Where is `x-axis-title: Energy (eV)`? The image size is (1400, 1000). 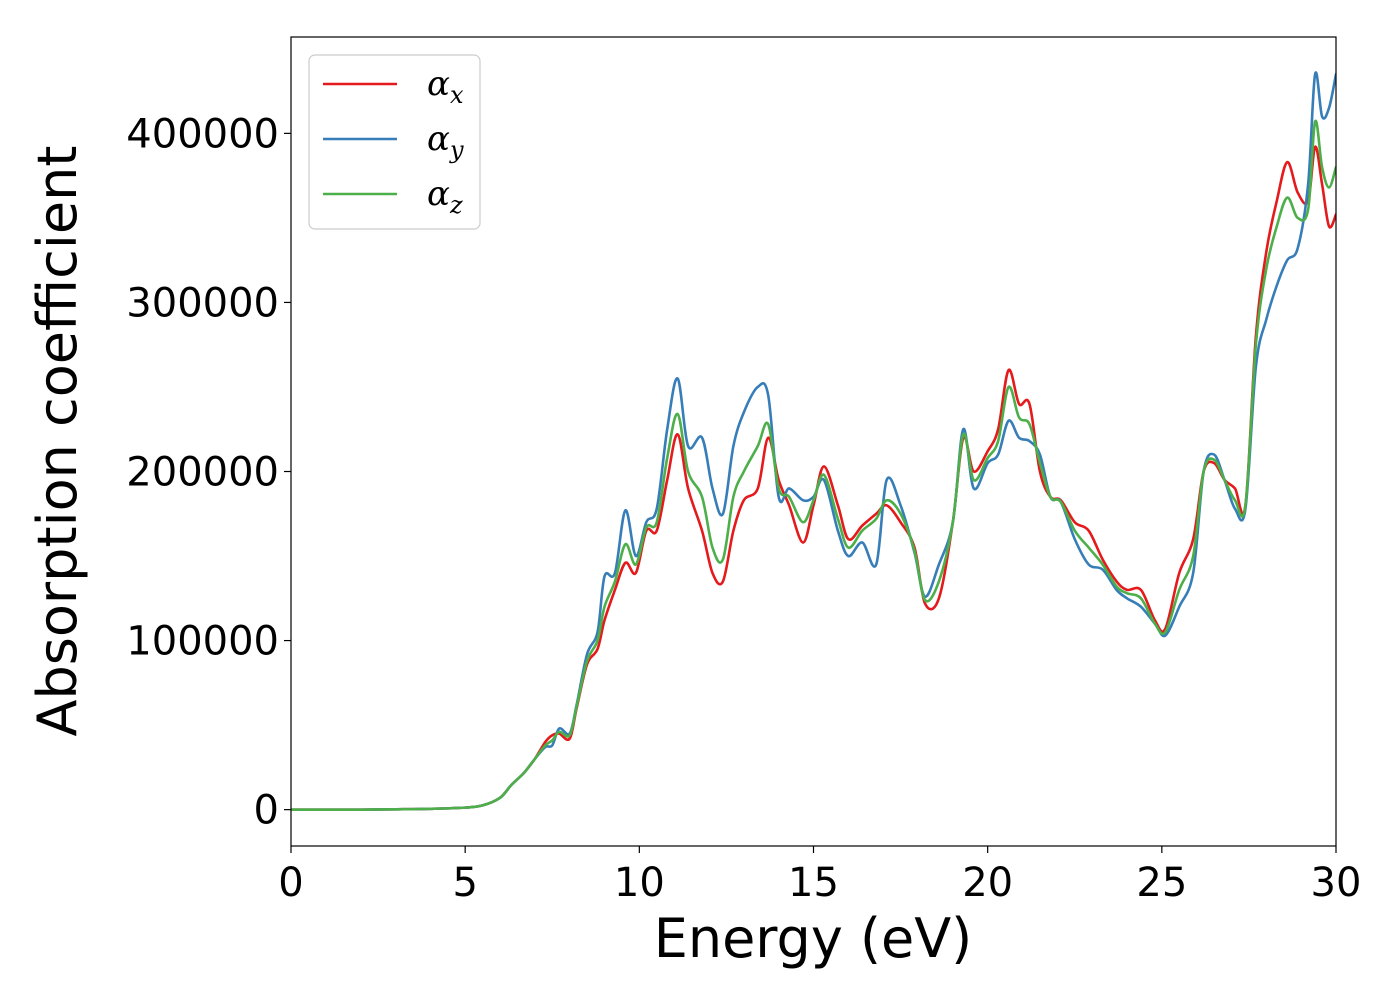
x-axis-title: Energy (eV) is located at coordinates (813, 938).